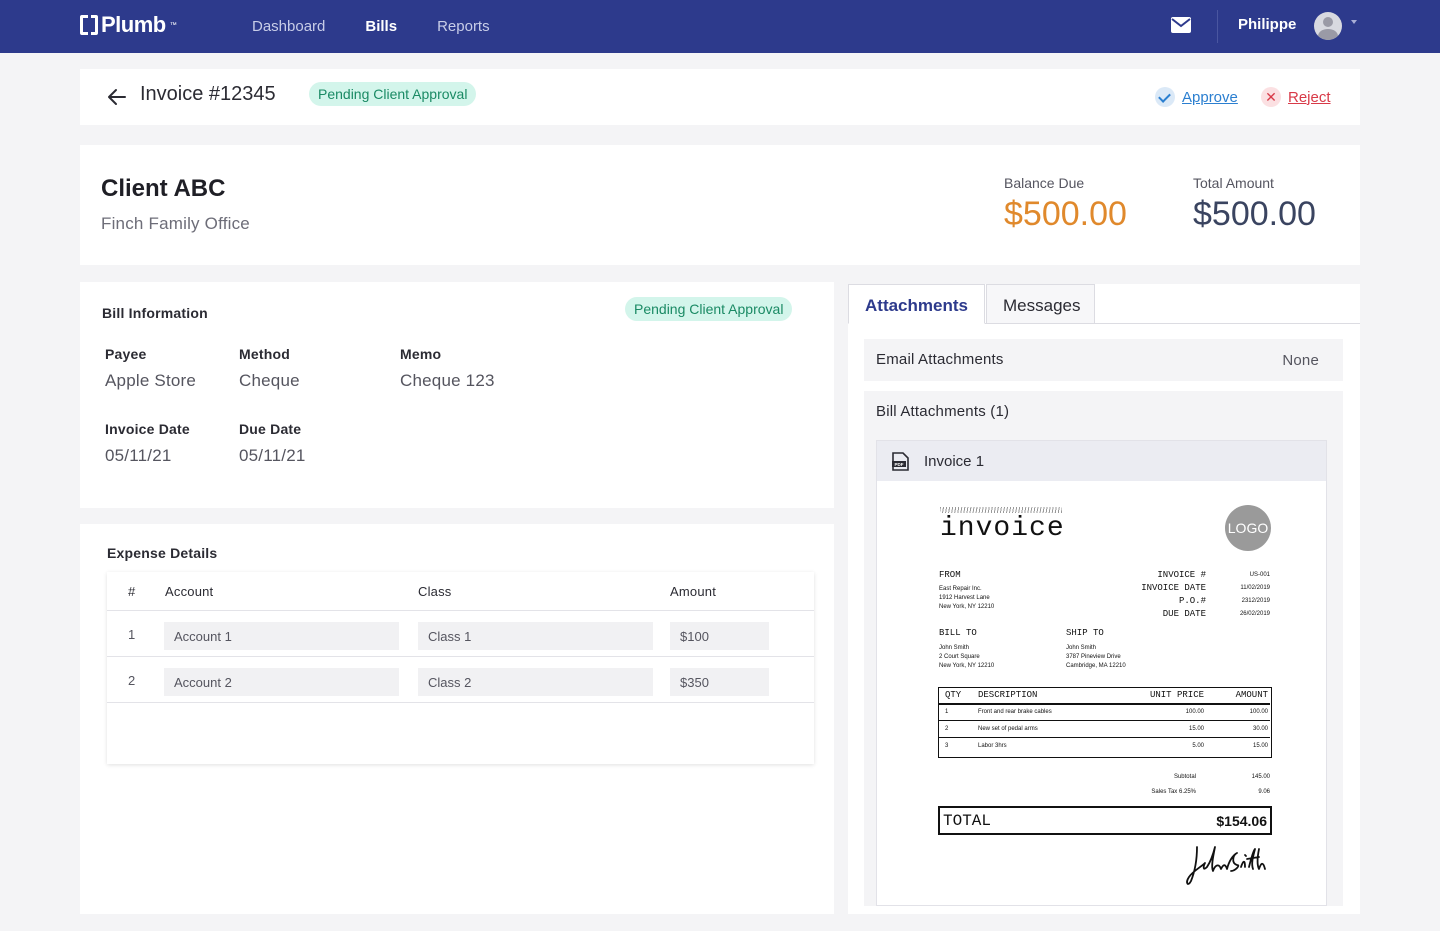  Describe the element at coordinates (916, 304) in the screenshot. I see `tab-attachments: Attachments` at that location.